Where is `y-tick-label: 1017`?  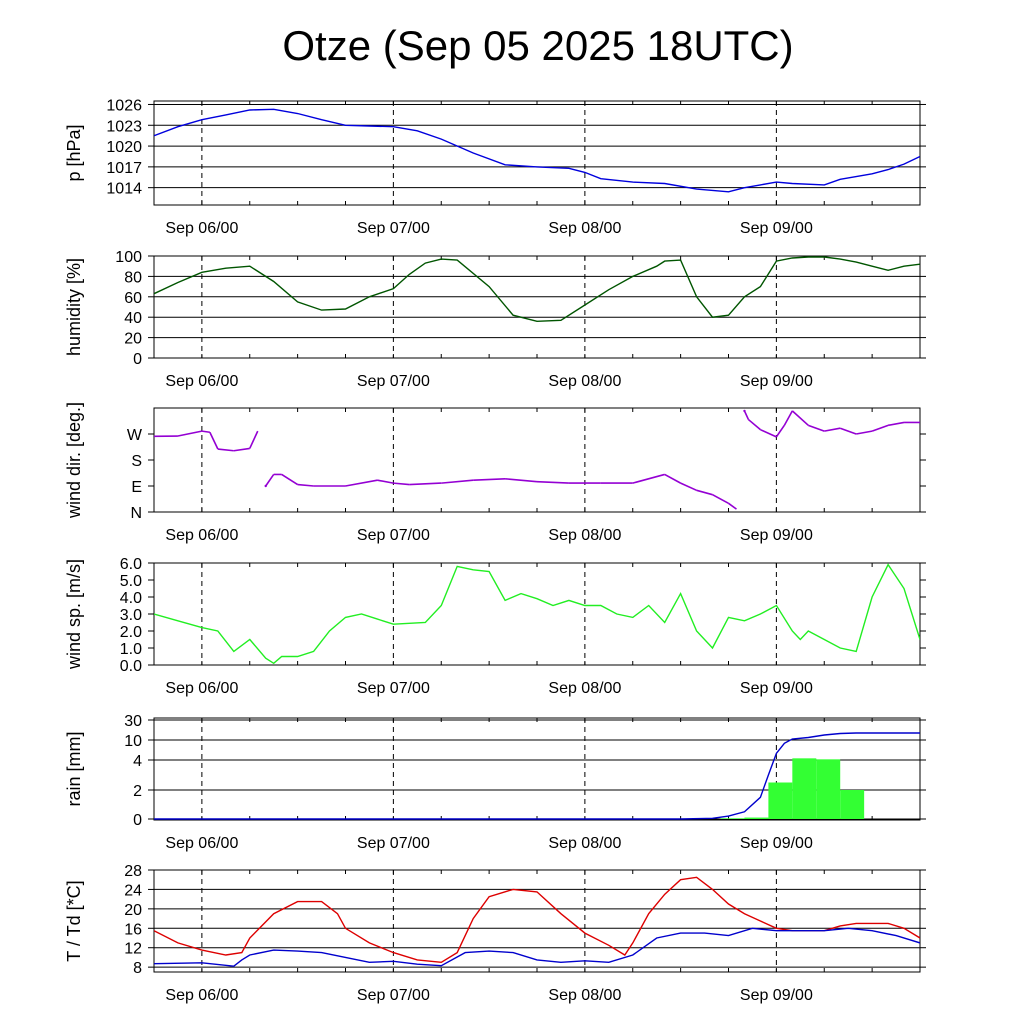 y-tick-label: 1017 is located at coordinates (124, 168).